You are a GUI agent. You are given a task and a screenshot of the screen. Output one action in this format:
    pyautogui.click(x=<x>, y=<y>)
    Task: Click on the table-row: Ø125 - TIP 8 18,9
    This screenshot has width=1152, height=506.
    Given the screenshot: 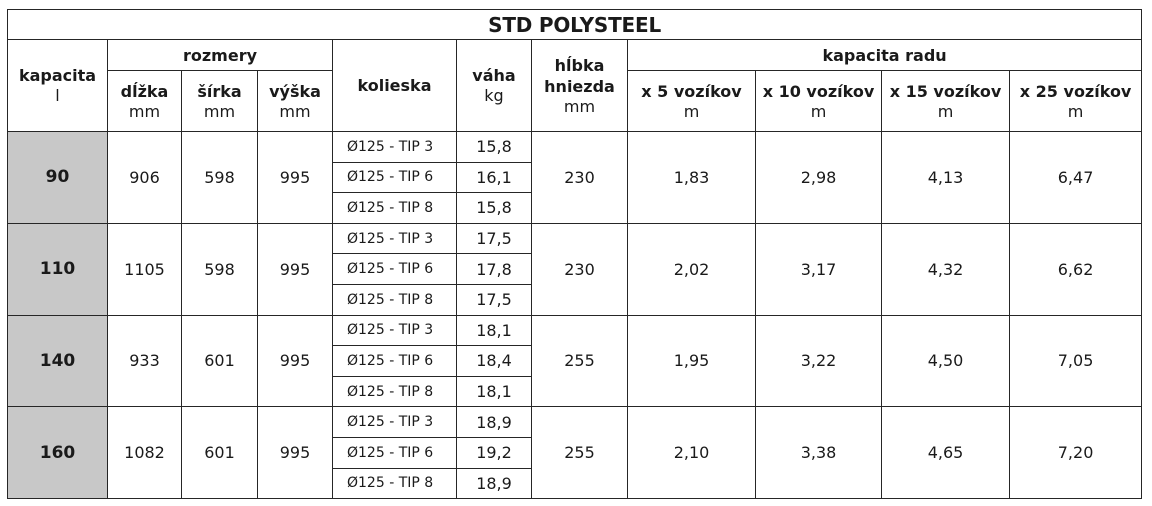 What is the action you would take?
    pyautogui.click(x=575, y=483)
    